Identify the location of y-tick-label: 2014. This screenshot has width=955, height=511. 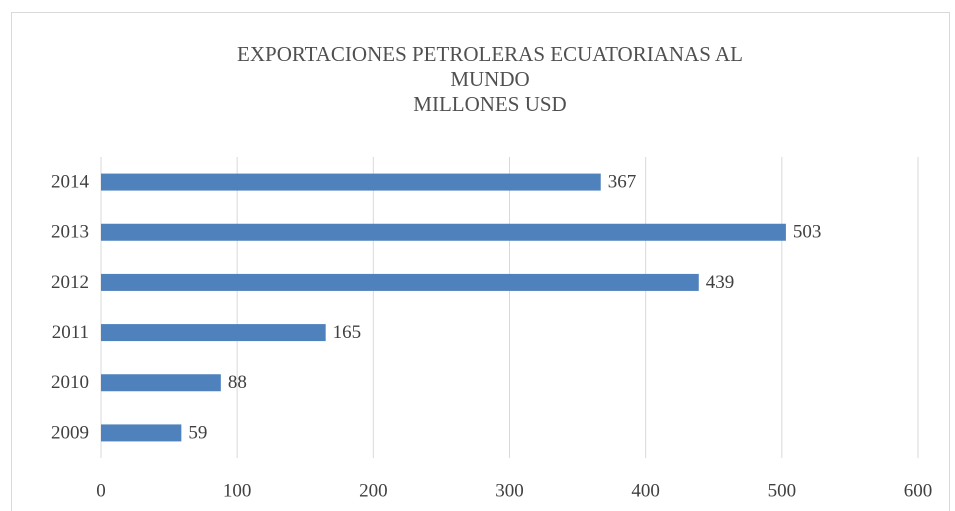
(70, 181).